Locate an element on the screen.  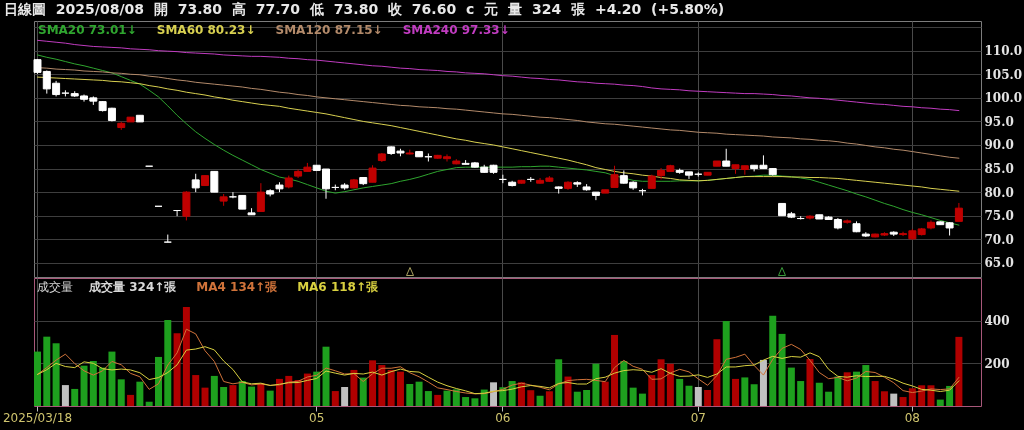
y-tick-label: 95.0 is located at coordinates (999, 121).